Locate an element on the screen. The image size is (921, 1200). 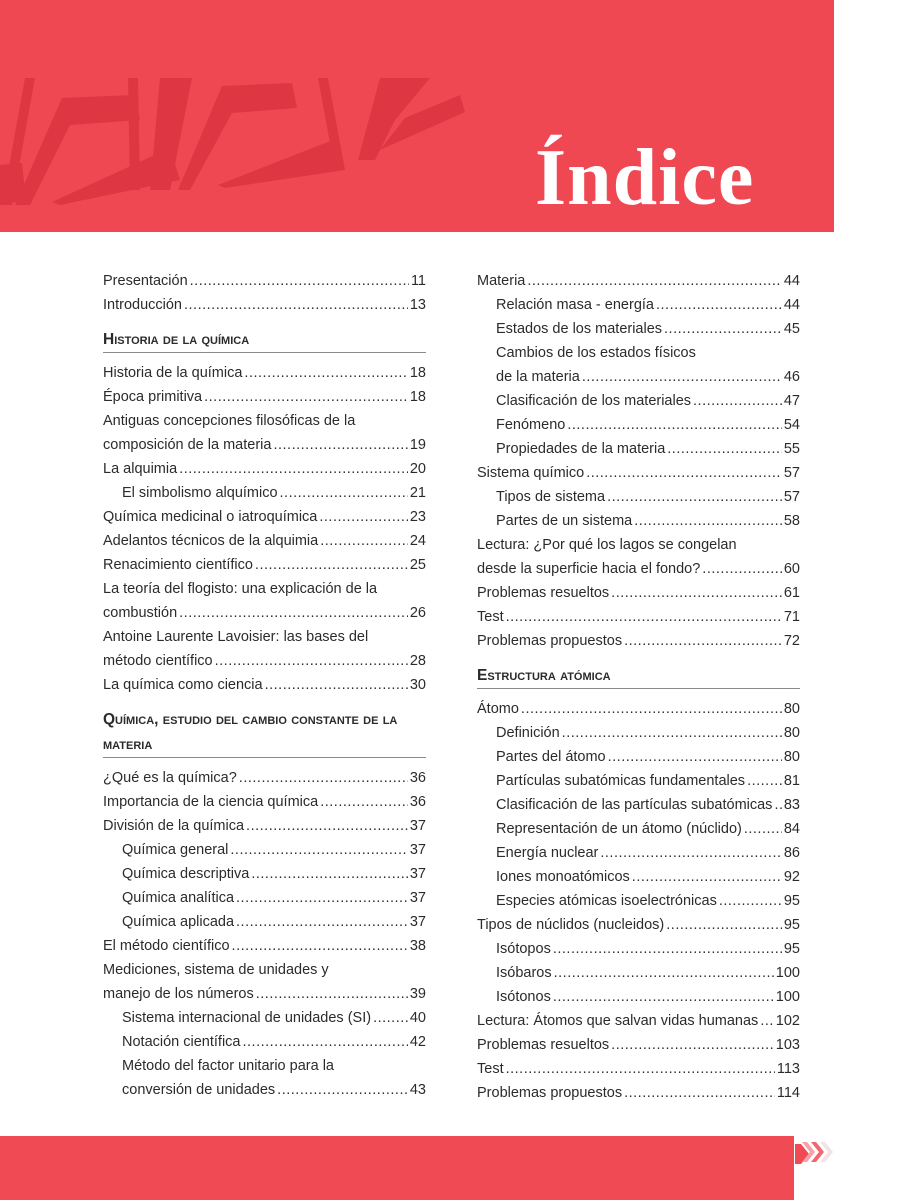
toc-entry: La alquimia 20 is located at coordinates (264, 469).